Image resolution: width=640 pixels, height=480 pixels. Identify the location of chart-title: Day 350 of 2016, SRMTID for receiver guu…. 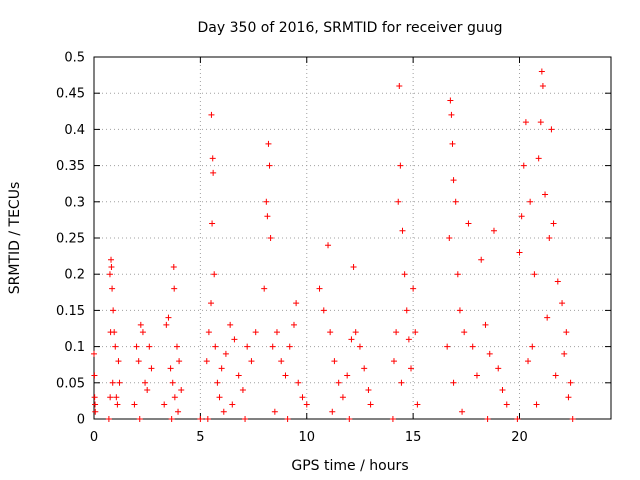
(350, 28).